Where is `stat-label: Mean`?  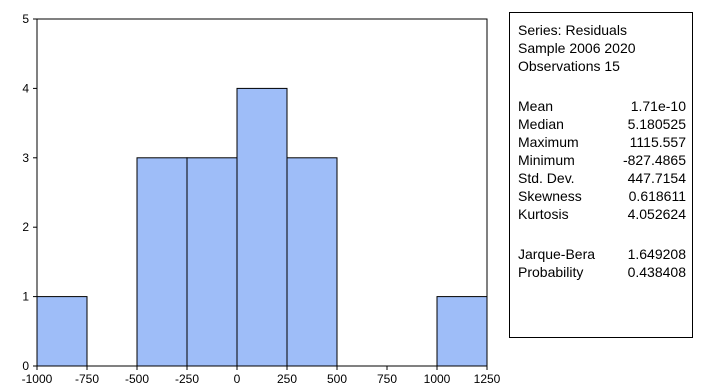
stat-label: Mean is located at coordinates (536, 106).